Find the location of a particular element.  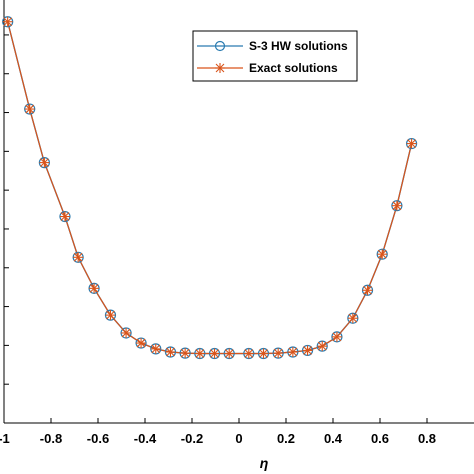

x-tick-label: 0.8 is located at coordinates (427, 438).